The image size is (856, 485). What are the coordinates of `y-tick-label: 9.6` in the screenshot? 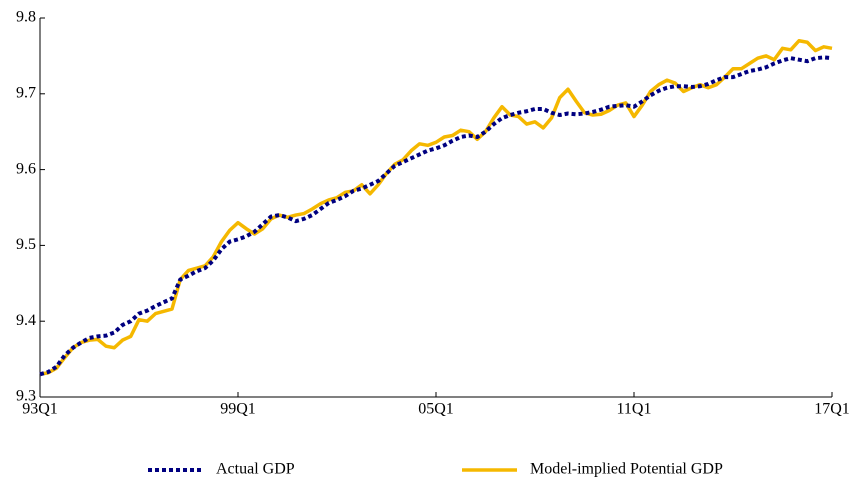 It's located at (26, 168).